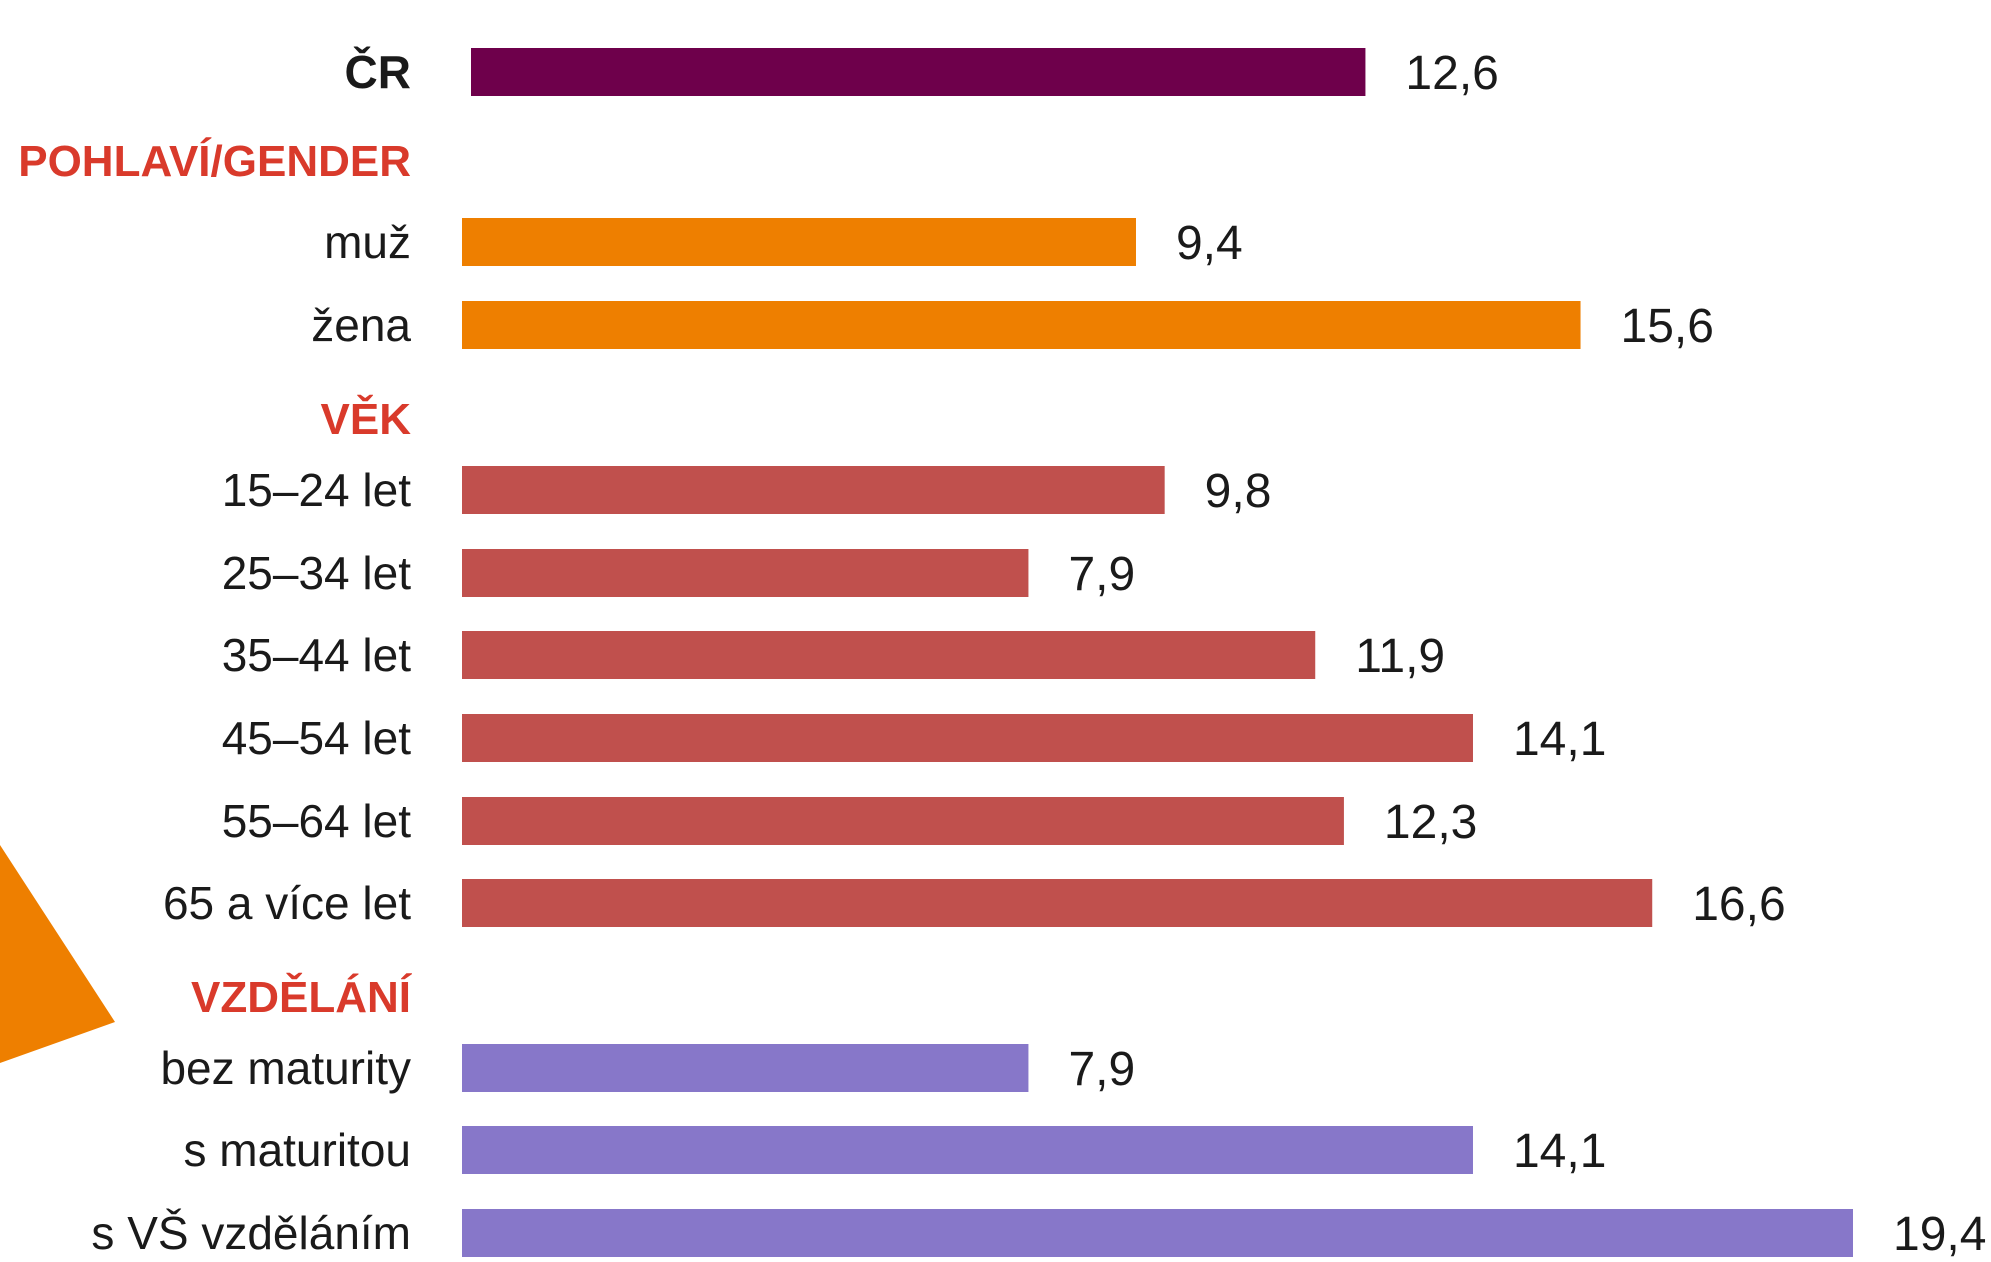  Describe the element at coordinates (918, 72) in the screenshot. I see `bar-cr` at that location.